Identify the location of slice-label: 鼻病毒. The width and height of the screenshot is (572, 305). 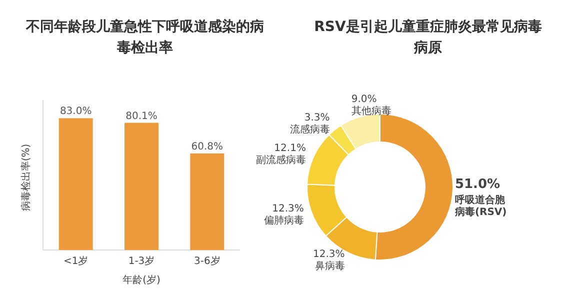
(329, 266).